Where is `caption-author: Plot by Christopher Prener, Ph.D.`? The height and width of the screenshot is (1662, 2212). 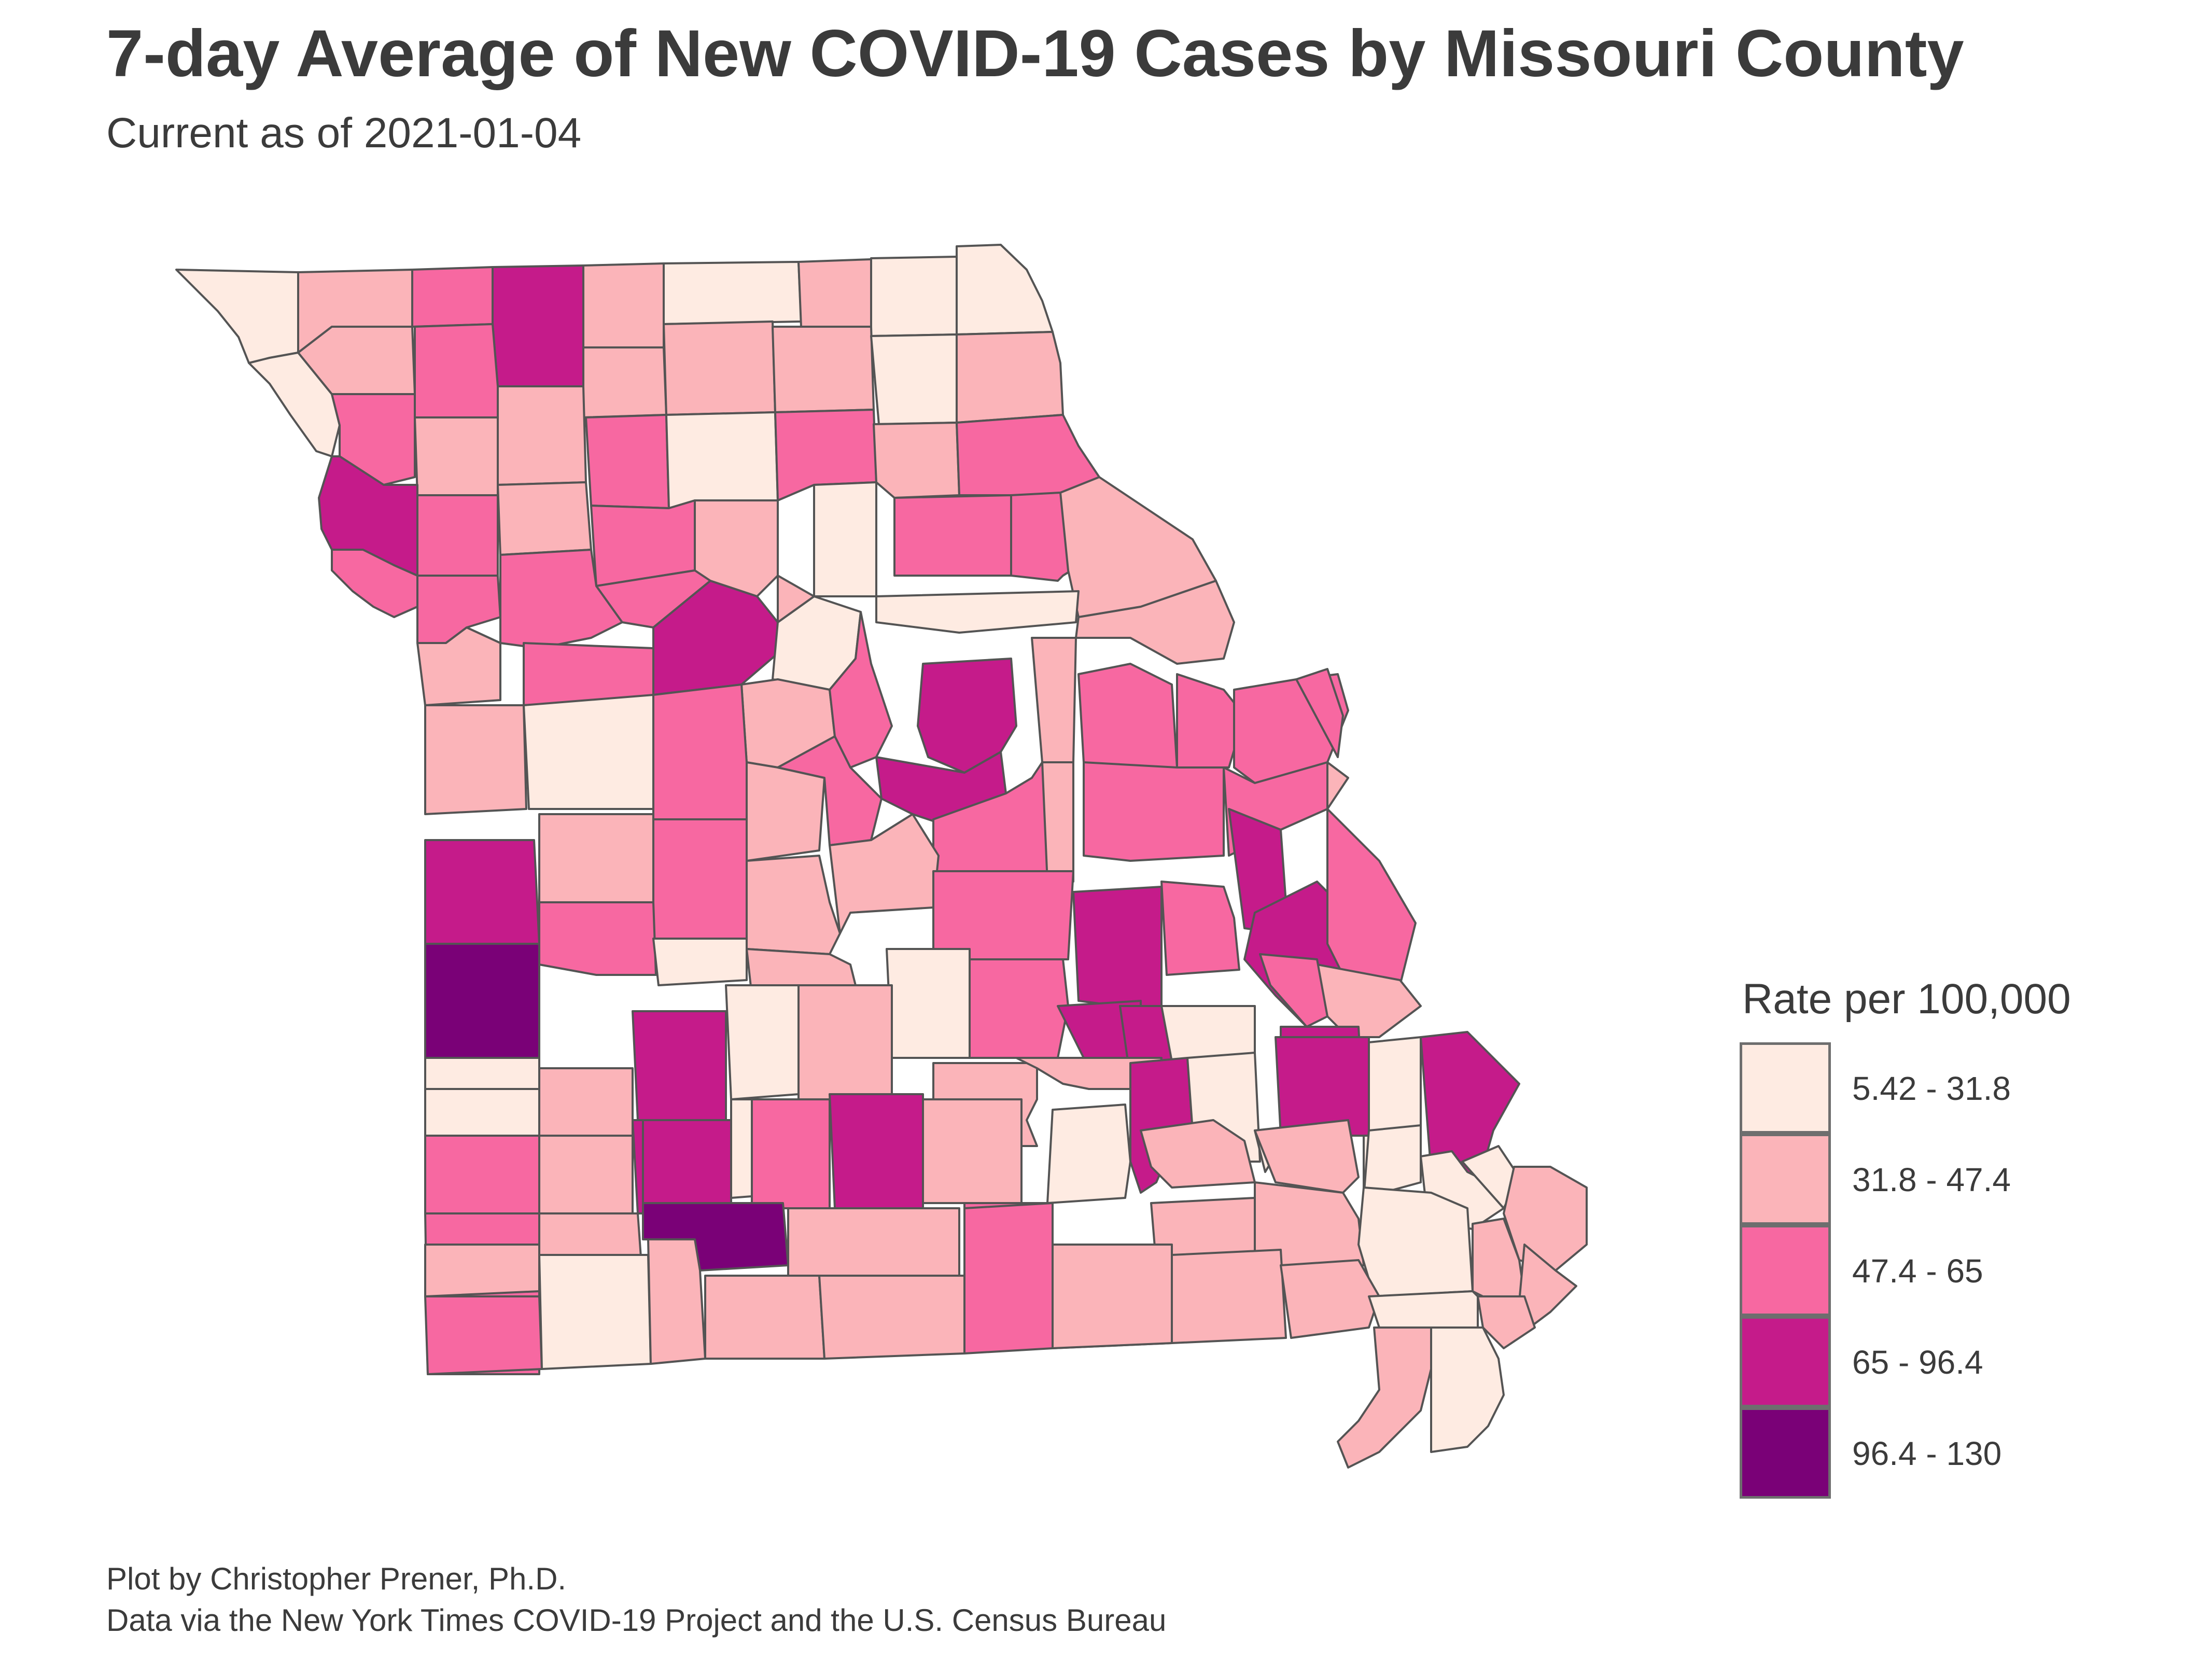 caption-author: Plot by Christopher Prener, Ph.D. is located at coordinates (336, 1578).